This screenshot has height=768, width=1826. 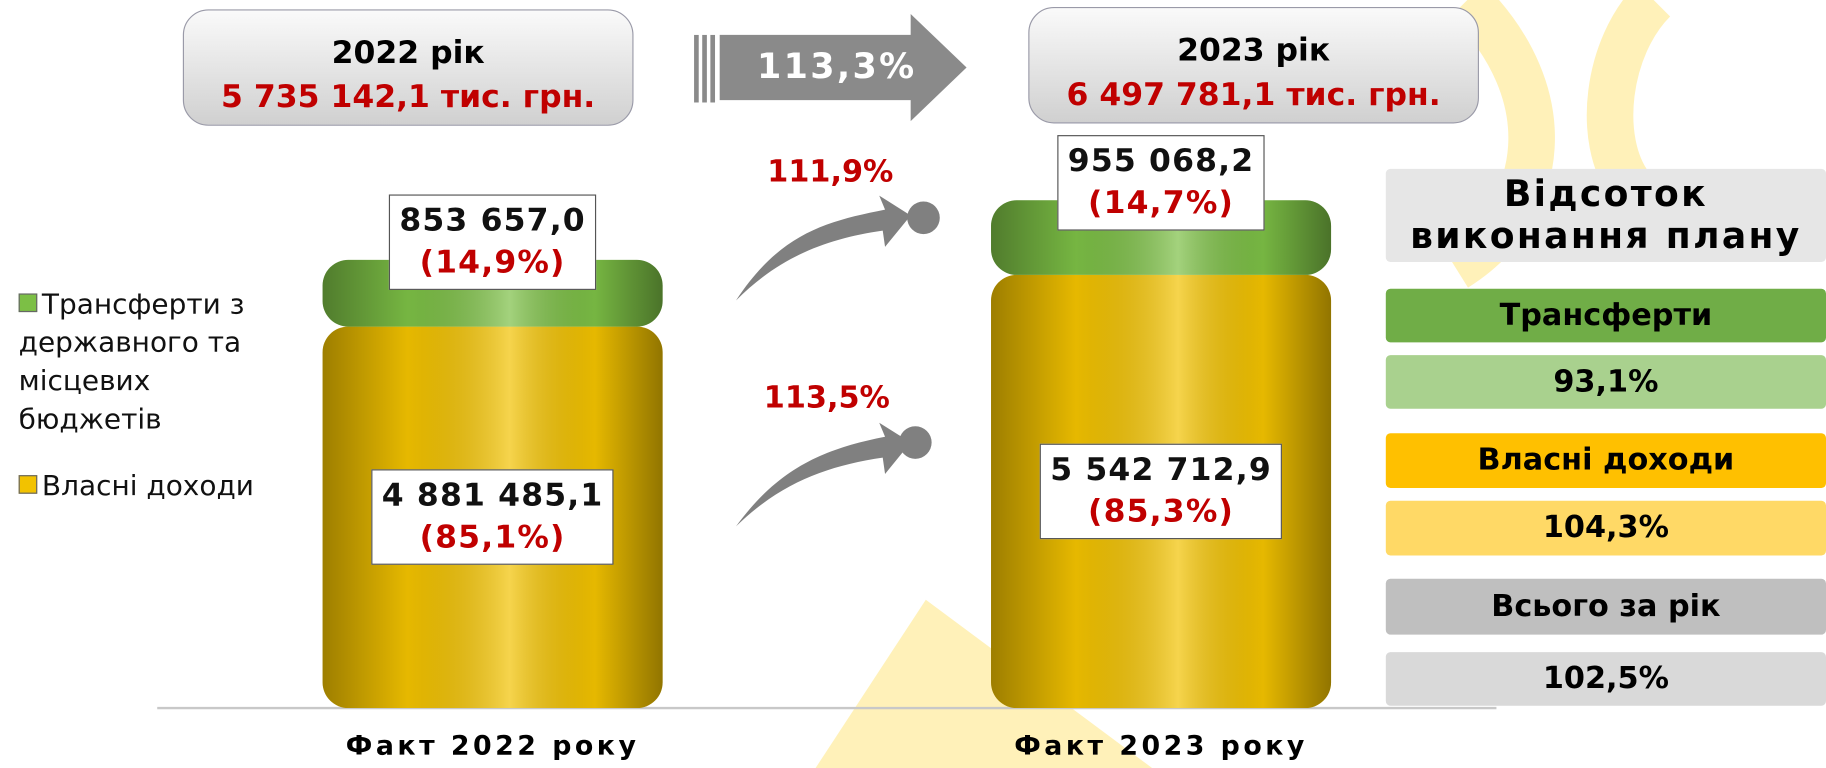 What do you see at coordinates (830, 172) in the screenshot?
I see `growth-label: 111,9%` at bounding box center [830, 172].